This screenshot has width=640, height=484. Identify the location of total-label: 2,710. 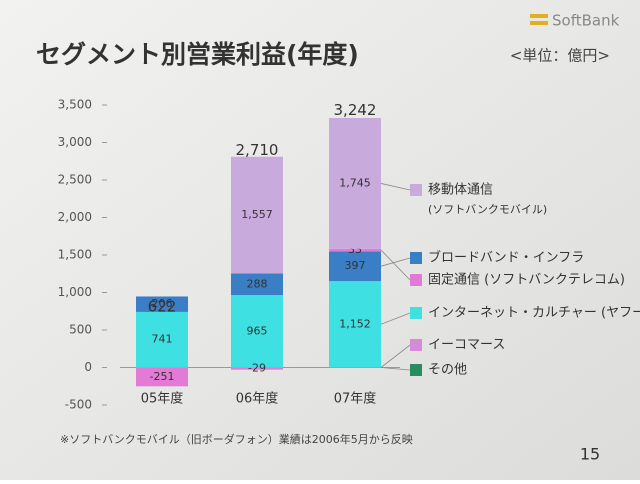
(257, 150).